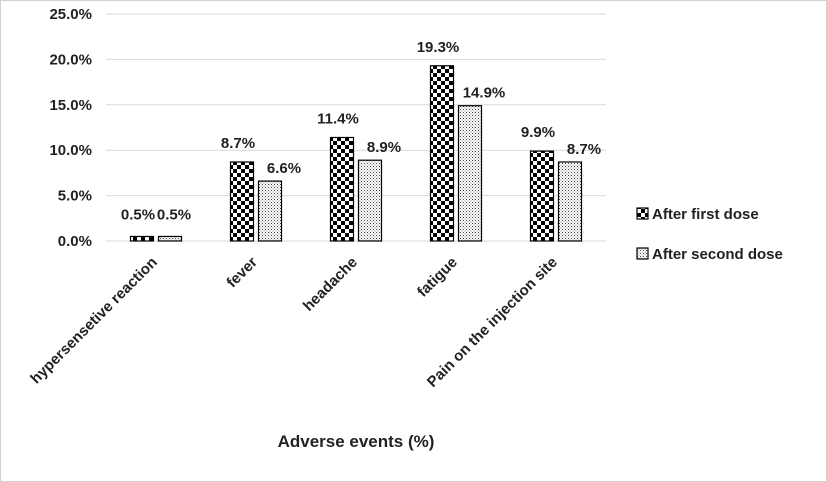 The image size is (827, 482). What do you see at coordinates (284, 168) in the screenshot?
I see `data-label: 6.6%` at bounding box center [284, 168].